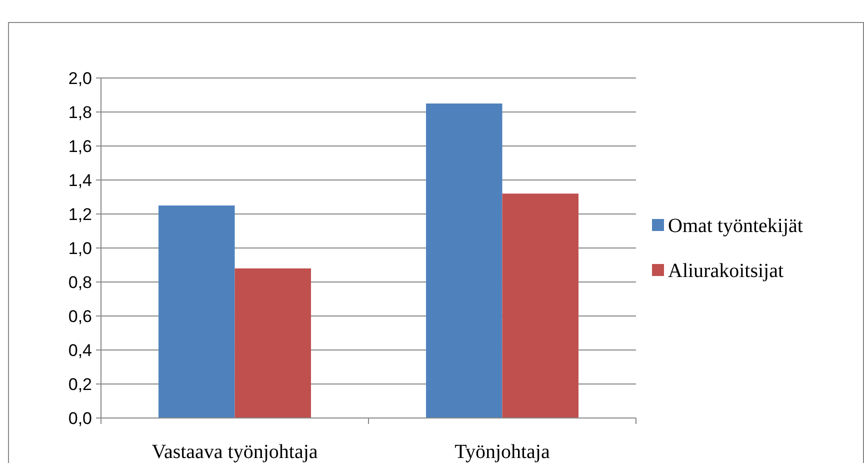 Image resolution: width=864 pixels, height=463 pixels. What do you see at coordinates (726, 271) in the screenshot?
I see `legend-label: Aliurakoitsijat` at bounding box center [726, 271].